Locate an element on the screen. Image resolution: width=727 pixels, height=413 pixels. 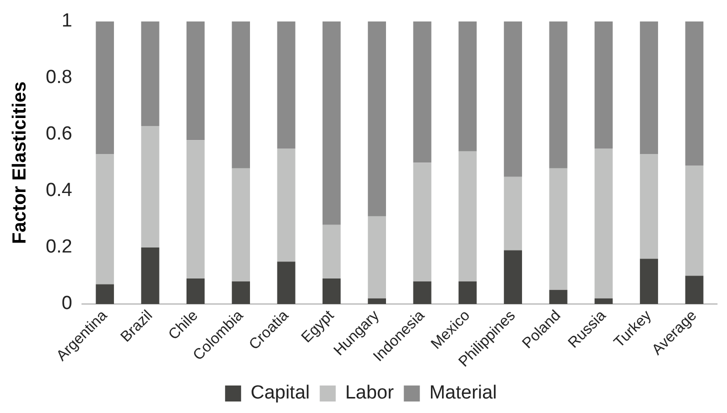
y-tick-label: 1 is located at coordinates (67, 21).